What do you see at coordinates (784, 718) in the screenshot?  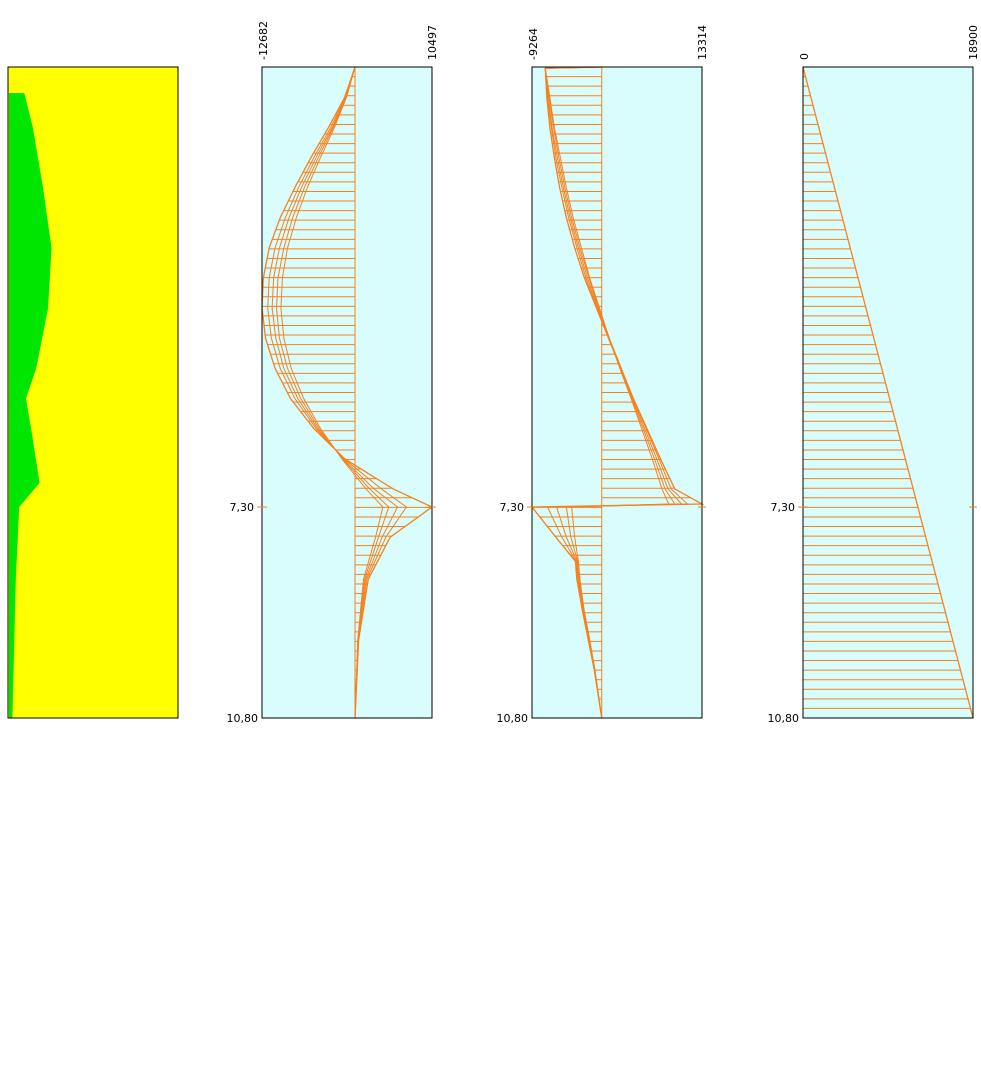 I see `earth-pressure-y-tick-label-bottom: 10,80` at bounding box center [784, 718].